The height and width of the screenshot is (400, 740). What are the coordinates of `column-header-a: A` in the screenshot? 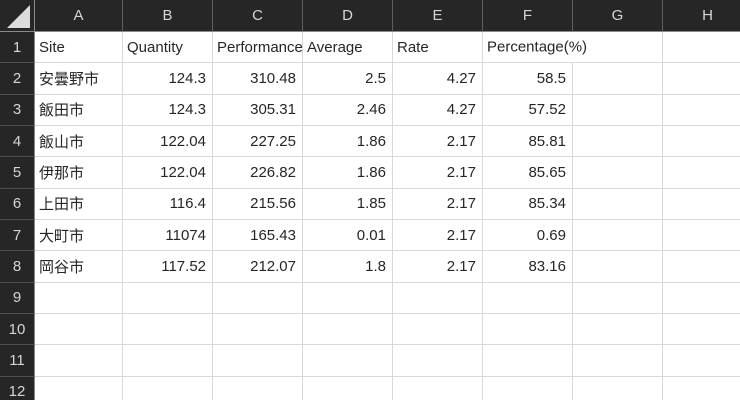 It's located at (79, 16).